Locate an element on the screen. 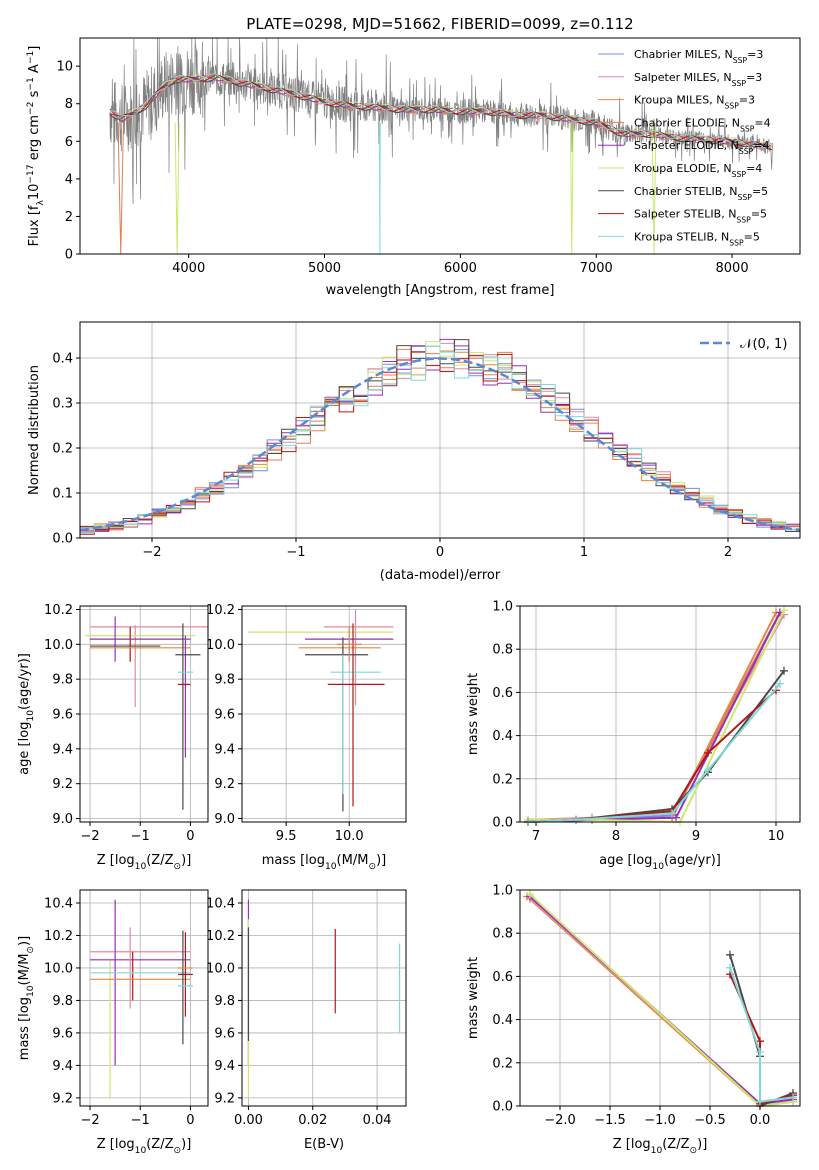 The width and height of the screenshot is (819, 1170). y-axis-label: mass weight is located at coordinates (473, 998).